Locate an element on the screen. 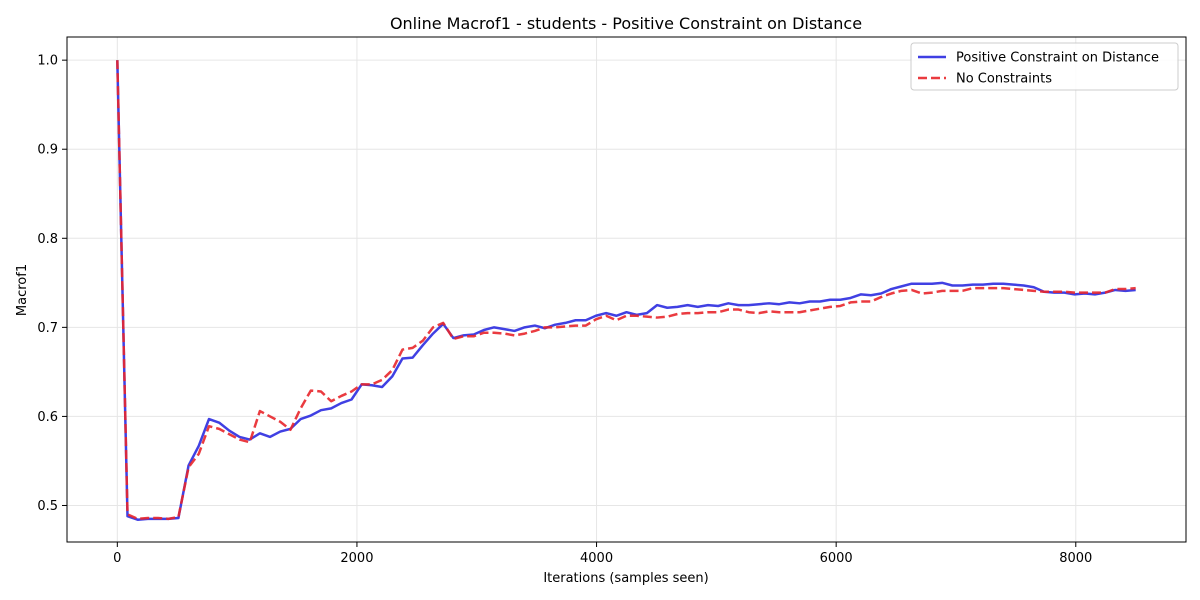  y-tick-label: 0.6 is located at coordinates (47, 417).